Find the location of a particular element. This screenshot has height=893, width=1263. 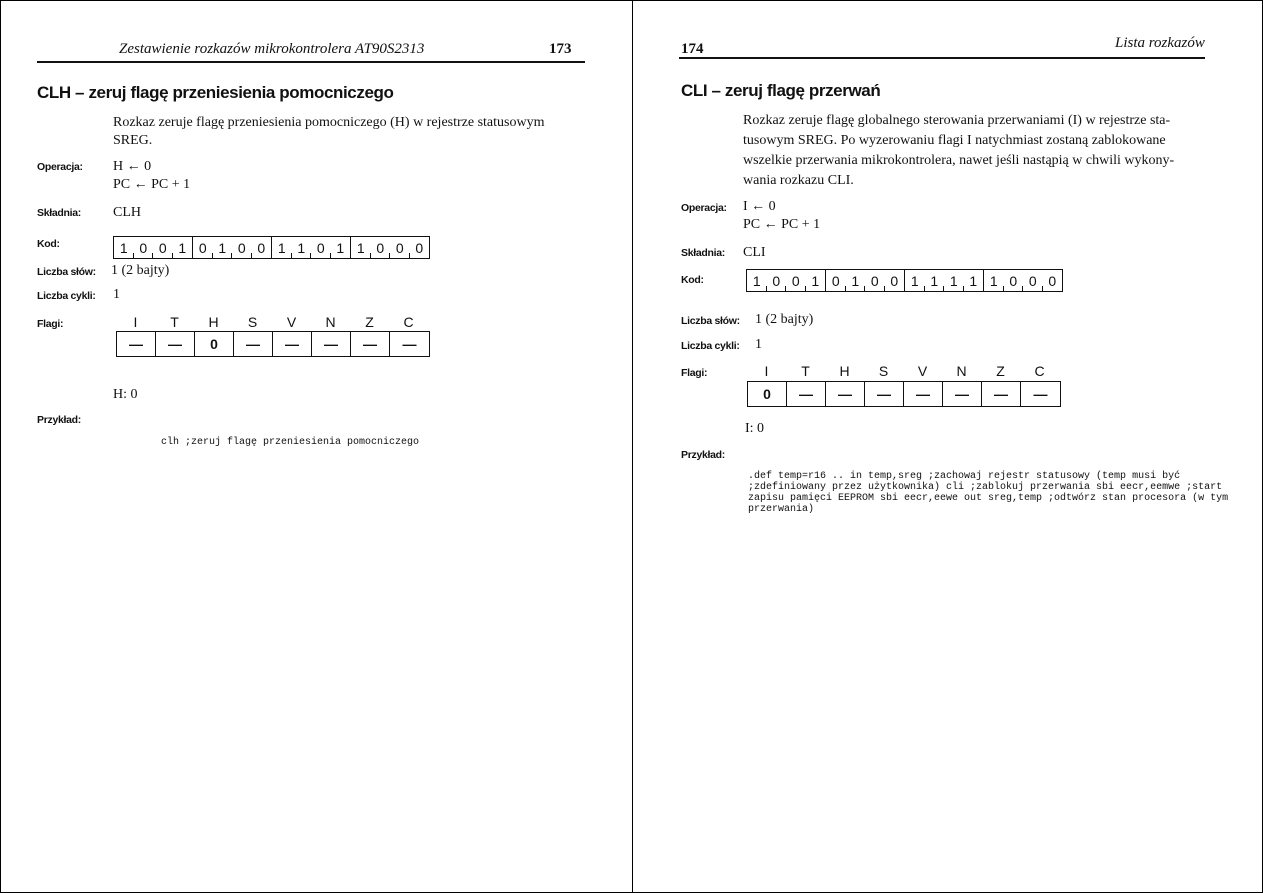

header-rule is located at coordinates (311, 62).